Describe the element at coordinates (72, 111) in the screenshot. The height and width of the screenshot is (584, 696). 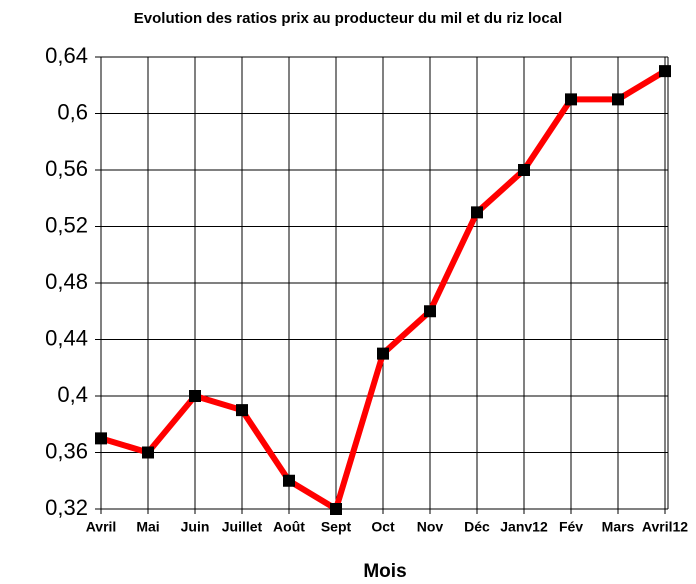
I see `y-tick-label: 0,6` at that location.